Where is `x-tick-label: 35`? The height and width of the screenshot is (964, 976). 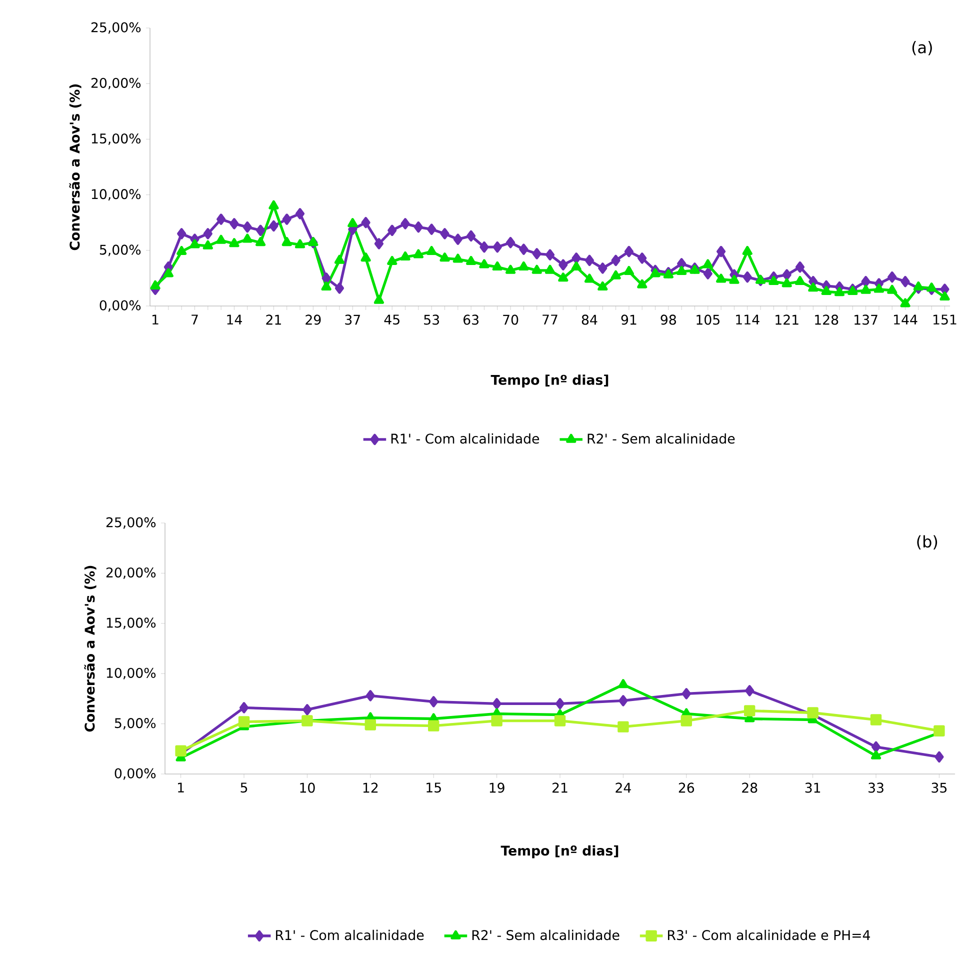
x-tick-label: 35 is located at coordinates (939, 787).